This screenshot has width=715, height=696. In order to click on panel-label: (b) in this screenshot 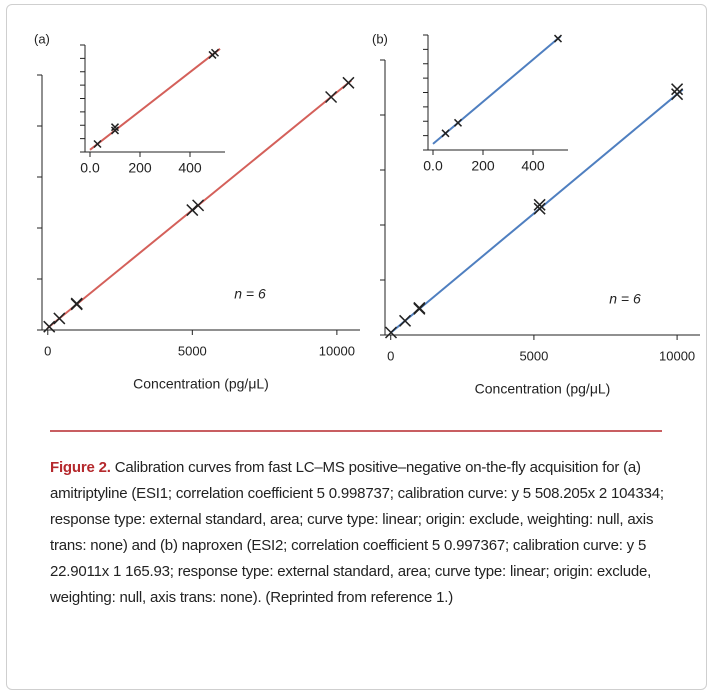, I will do `click(380, 38)`.